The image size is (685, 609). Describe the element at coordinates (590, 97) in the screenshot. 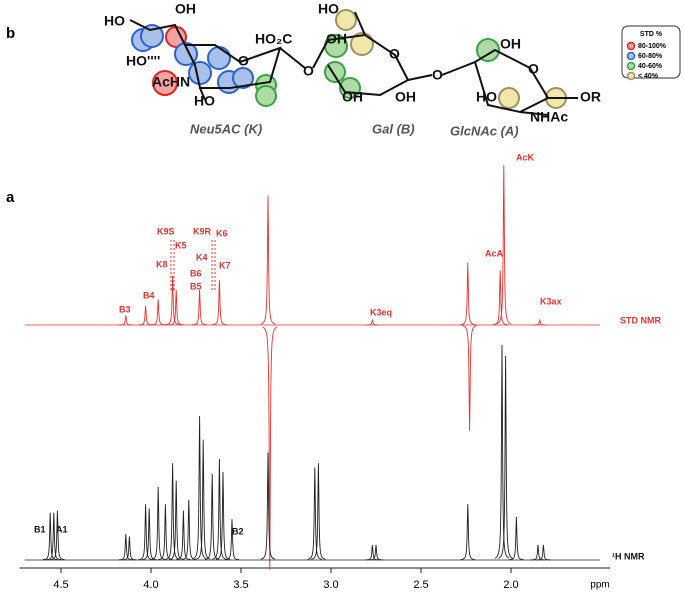

I see `atom-label: OR` at that location.